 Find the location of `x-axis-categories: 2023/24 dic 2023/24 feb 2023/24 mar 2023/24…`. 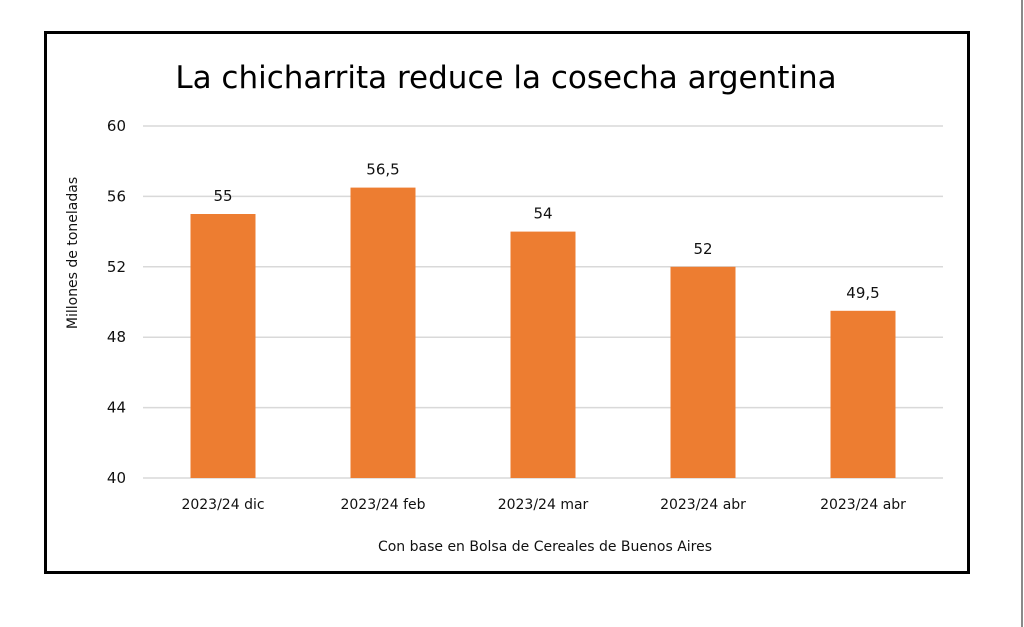

x-axis-categories: 2023/24 dic 2023/24 feb 2023/24 mar 2023/24… is located at coordinates (543, 505).